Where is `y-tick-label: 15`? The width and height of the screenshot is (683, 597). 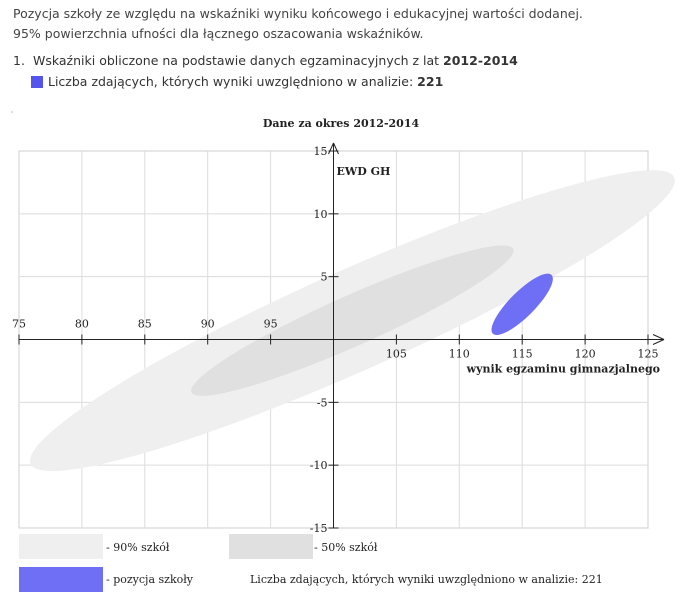 y-tick-label: 15 is located at coordinates (321, 151).